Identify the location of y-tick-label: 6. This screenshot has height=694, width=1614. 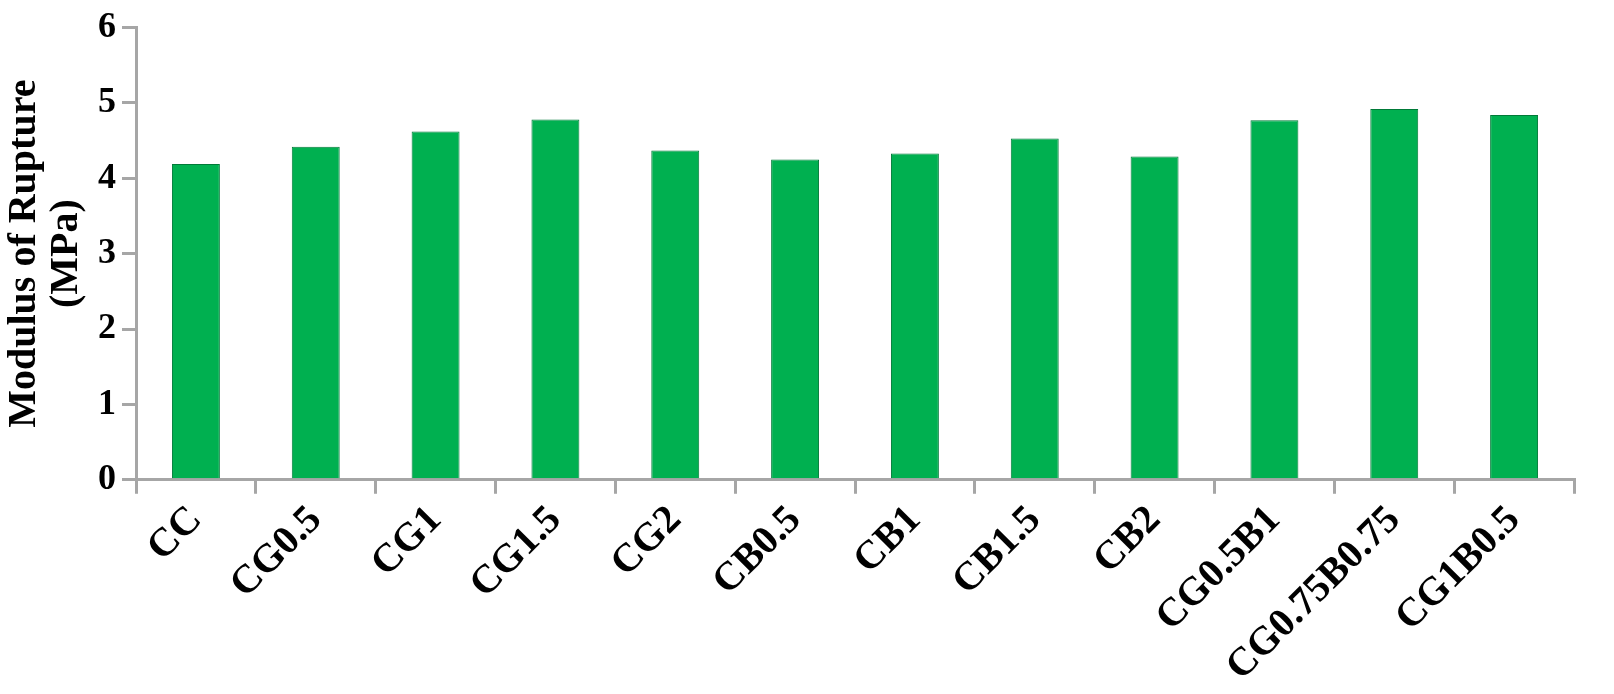
(107, 24).